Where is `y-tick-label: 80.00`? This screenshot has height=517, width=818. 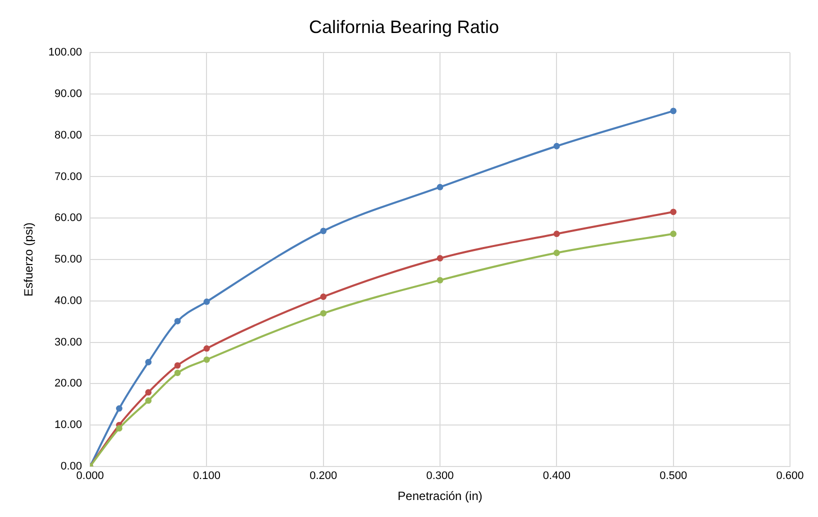 y-tick-label: 80.00 is located at coordinates (68, 135).